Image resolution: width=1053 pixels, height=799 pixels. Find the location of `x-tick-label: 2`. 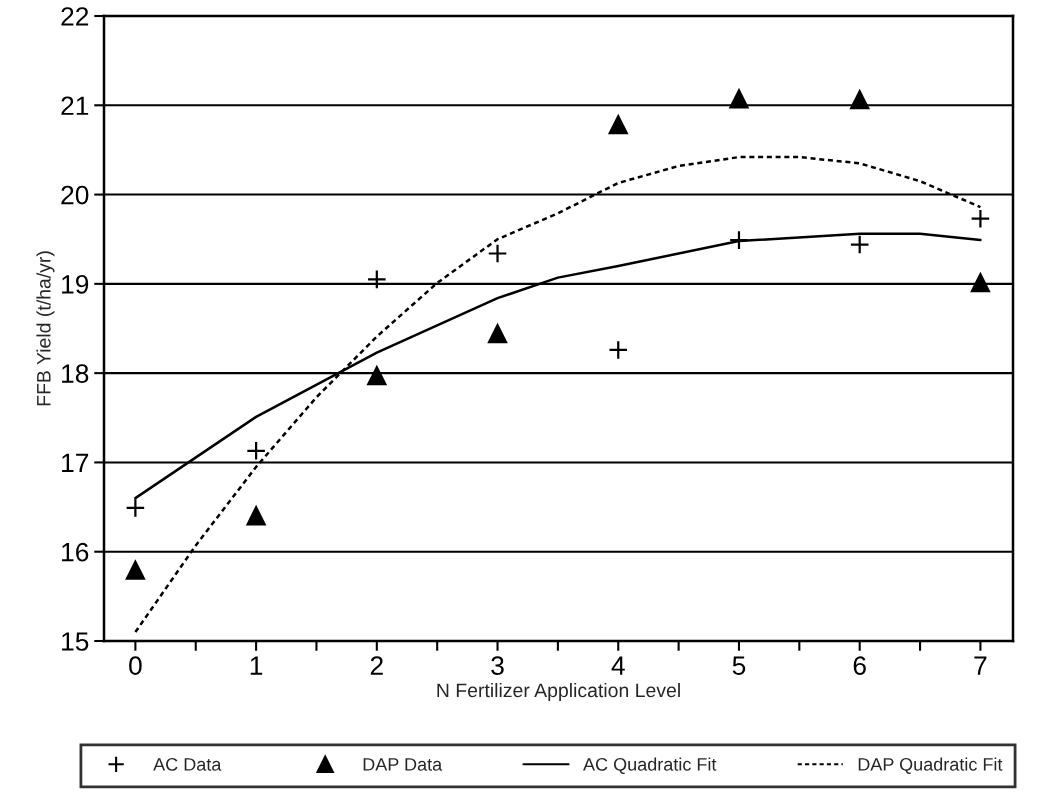

x-tick-label: 2 is located at coordinates (376, 665).